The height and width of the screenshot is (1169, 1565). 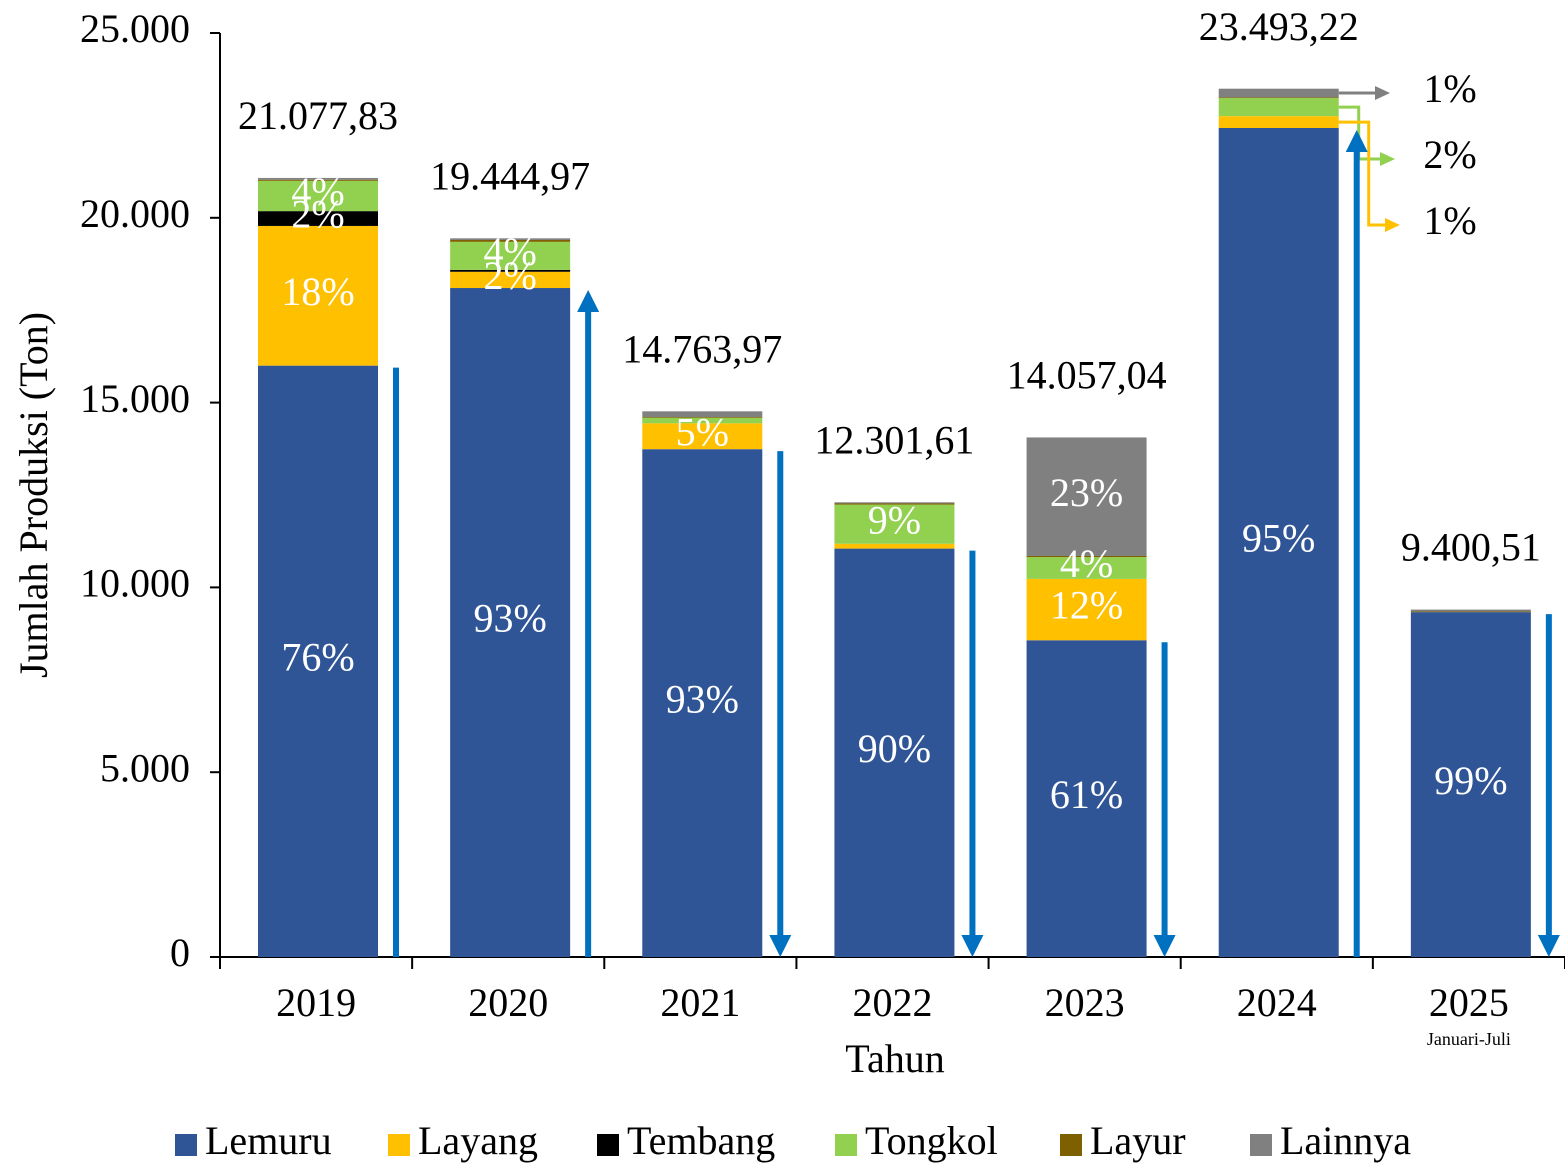 I want to click on segment-label: 5%, so click(x=702, y=431).